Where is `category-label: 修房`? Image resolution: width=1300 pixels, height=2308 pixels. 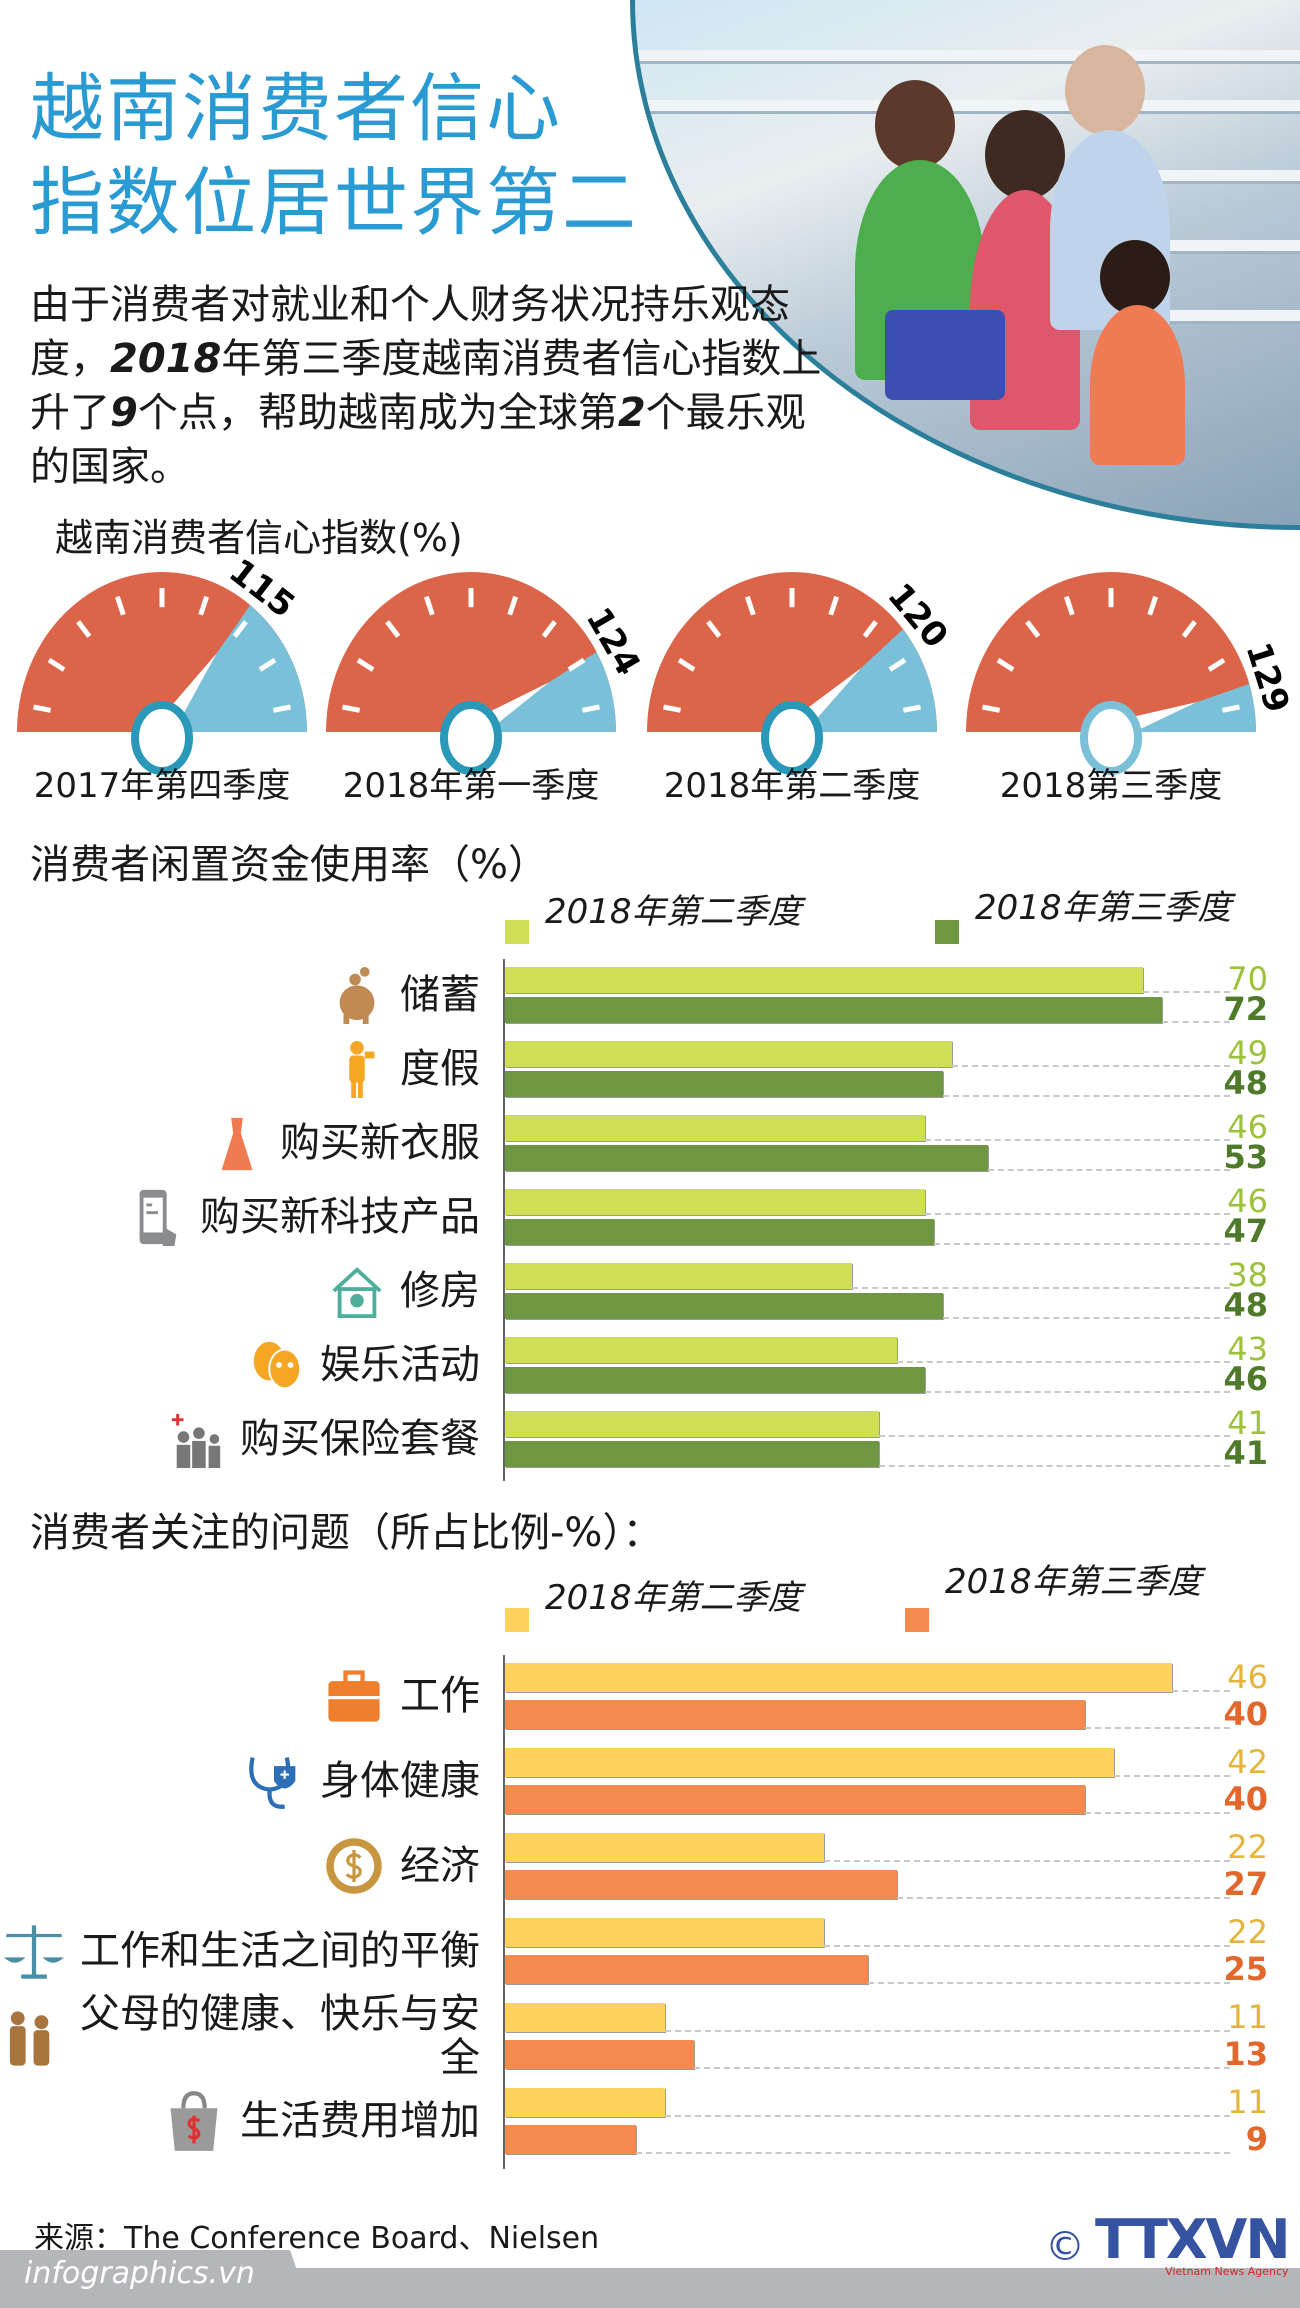
category-label: 修房 is located at coordinates (440, 1291).